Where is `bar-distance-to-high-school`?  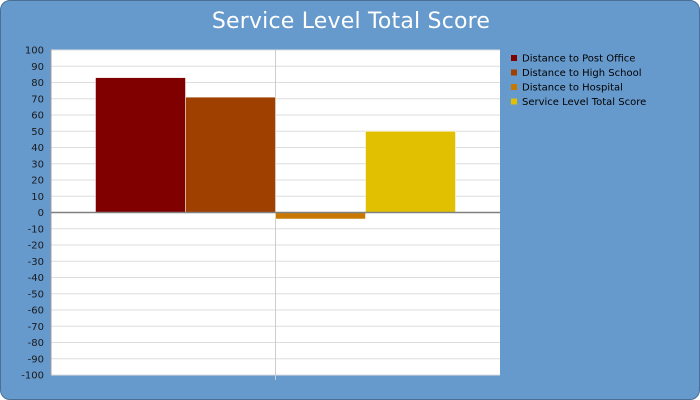
bar-distance-to-high-school is located at coordinates (230, 154).